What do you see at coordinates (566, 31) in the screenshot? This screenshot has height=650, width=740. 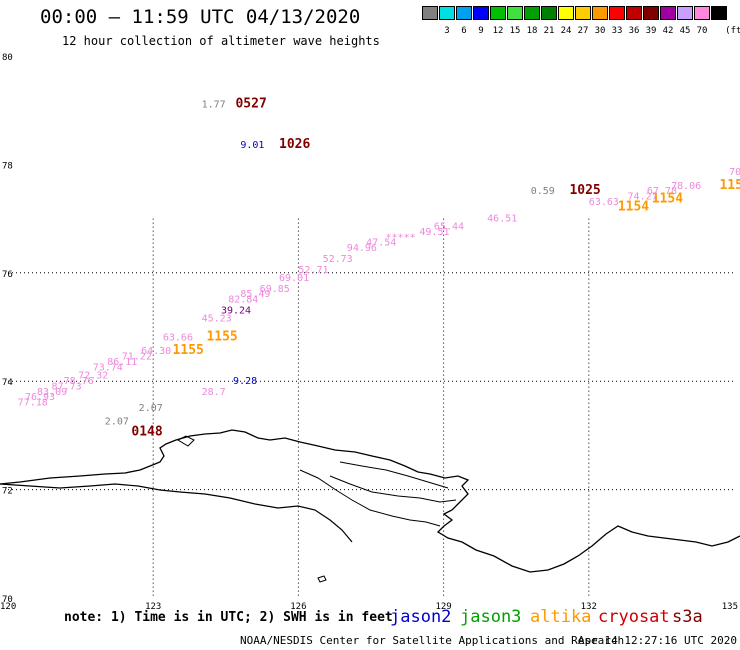 I see `legend-label: 24` at bounding box center [566, 31].